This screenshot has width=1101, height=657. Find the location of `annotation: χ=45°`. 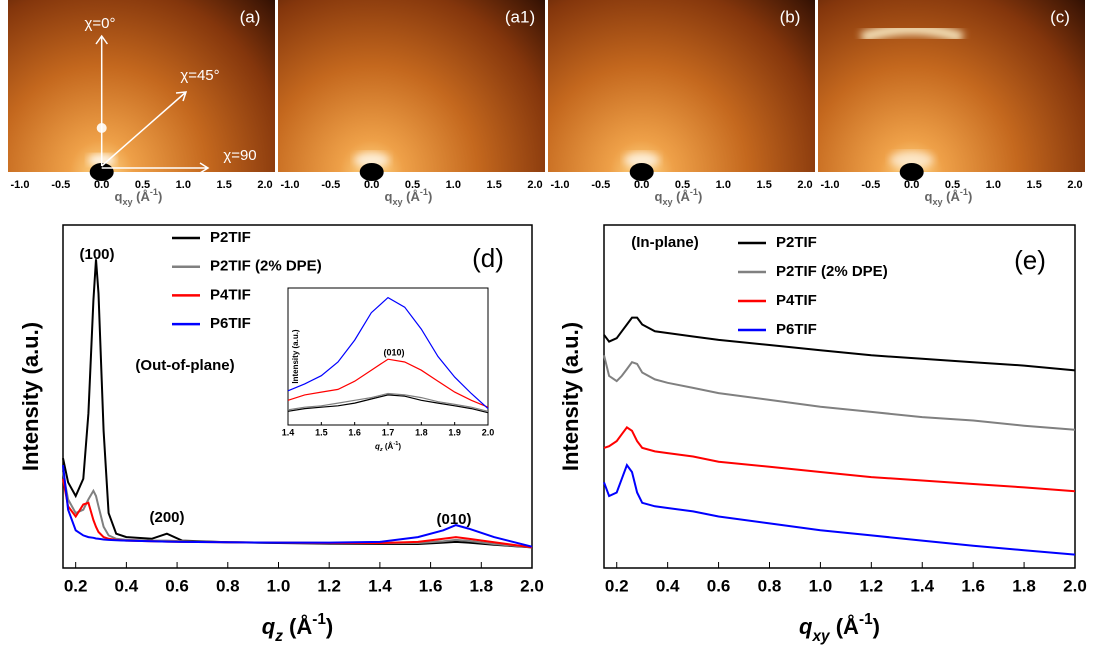

annotation: χ=45° is located at coordinates (199, 75).